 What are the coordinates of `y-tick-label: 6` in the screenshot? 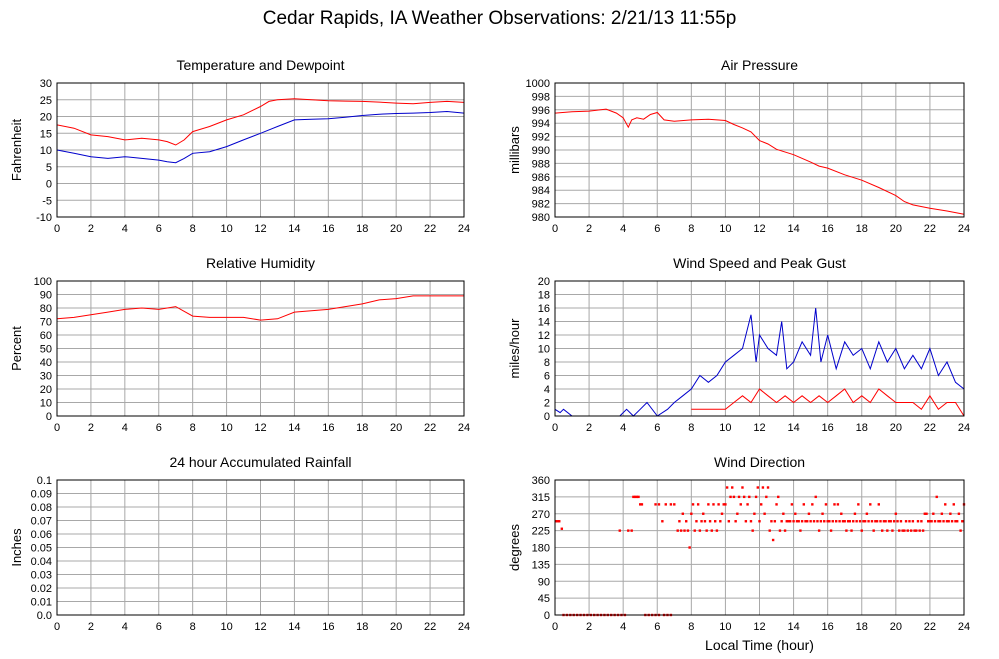 It's located at (547, 377).